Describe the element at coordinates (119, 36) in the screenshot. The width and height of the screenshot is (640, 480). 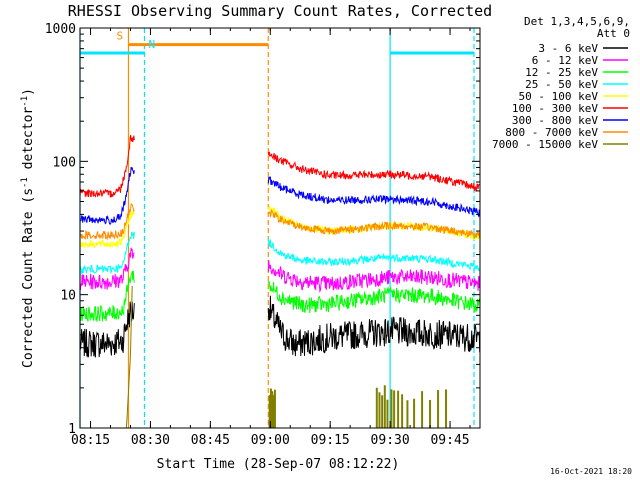
I see `marker-label: S` at that location.